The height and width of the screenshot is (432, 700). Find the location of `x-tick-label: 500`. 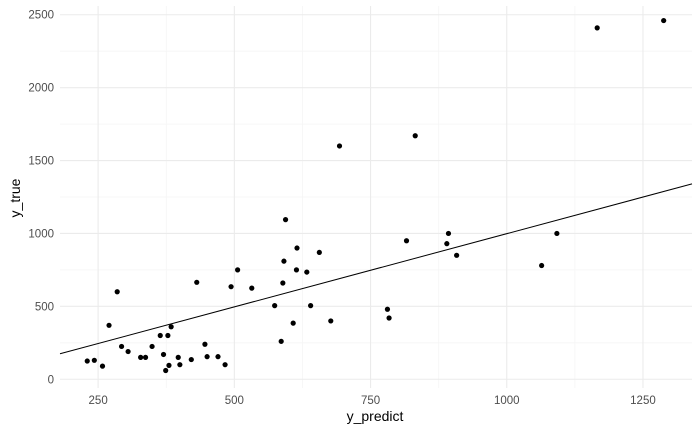

x-tick-label: 500 is located at coordinates (234, 401).